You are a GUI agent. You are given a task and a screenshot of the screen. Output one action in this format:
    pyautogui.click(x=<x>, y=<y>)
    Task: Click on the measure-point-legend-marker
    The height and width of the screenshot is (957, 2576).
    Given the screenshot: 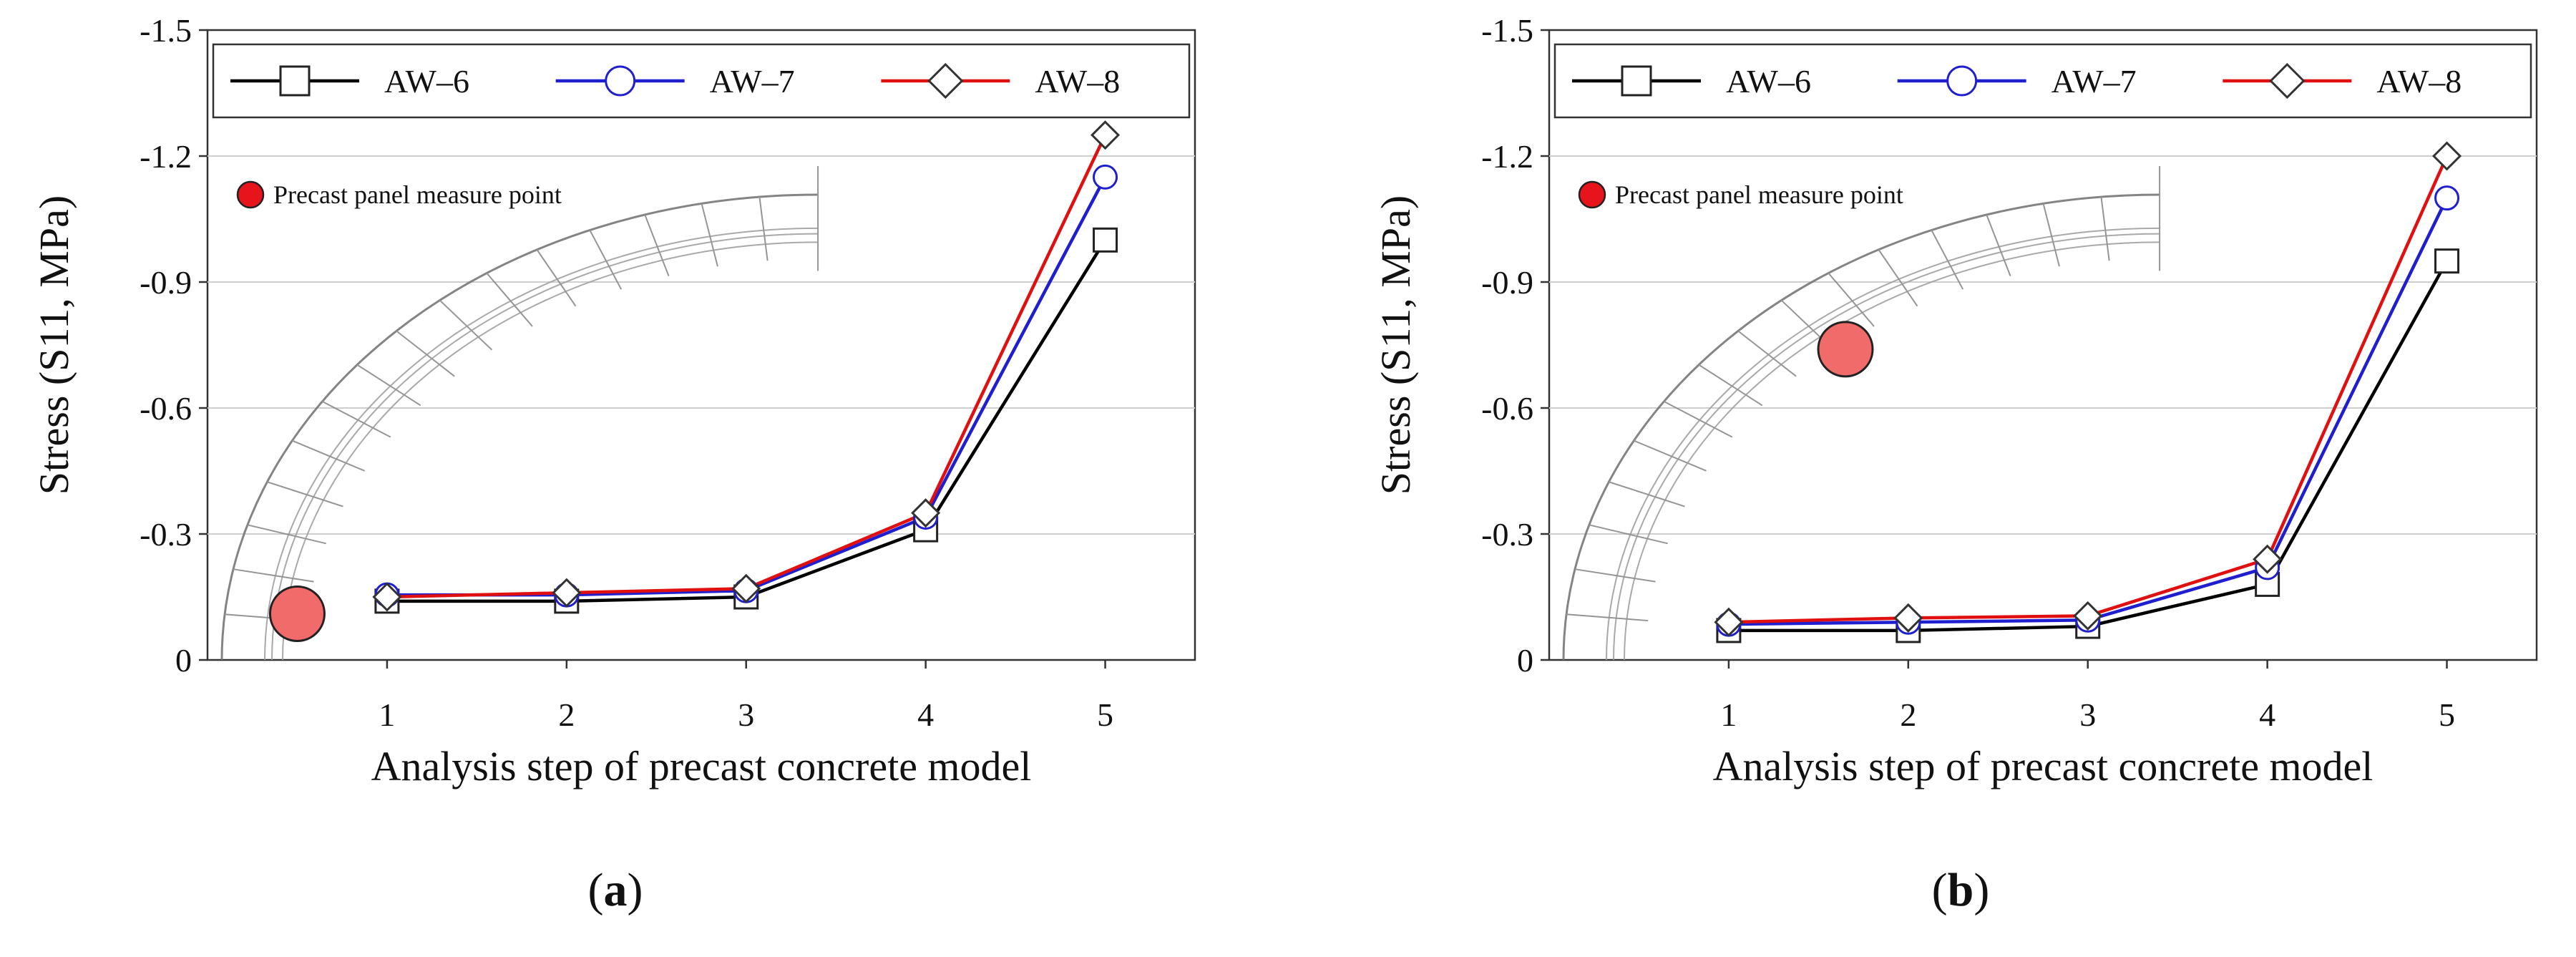 What is the action you would take?
    pyautogui.click(x=1592, y=194)
    